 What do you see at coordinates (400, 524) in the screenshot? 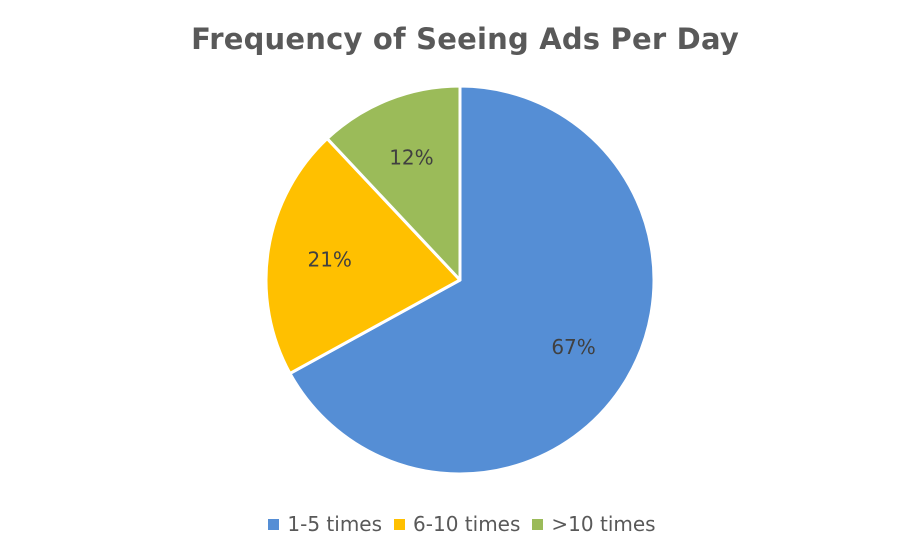
I see `legend-swatch-6-10-times` at bounding box center [400, 524].